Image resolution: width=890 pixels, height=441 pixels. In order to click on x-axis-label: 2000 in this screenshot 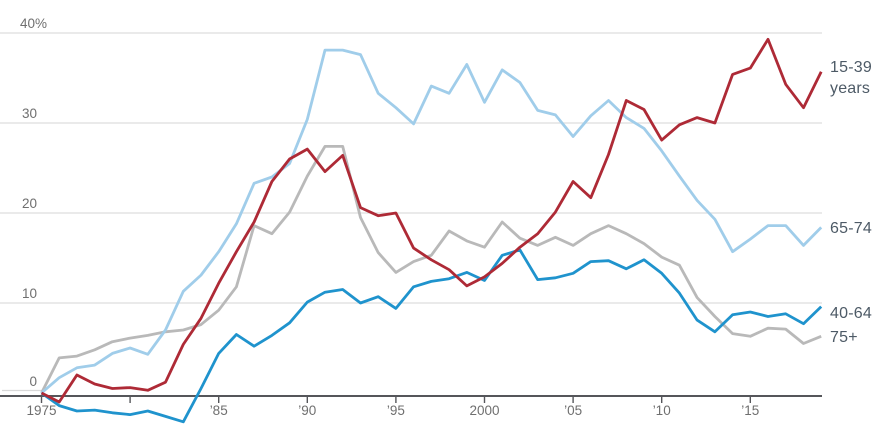, I will do `click(484, 410)`.